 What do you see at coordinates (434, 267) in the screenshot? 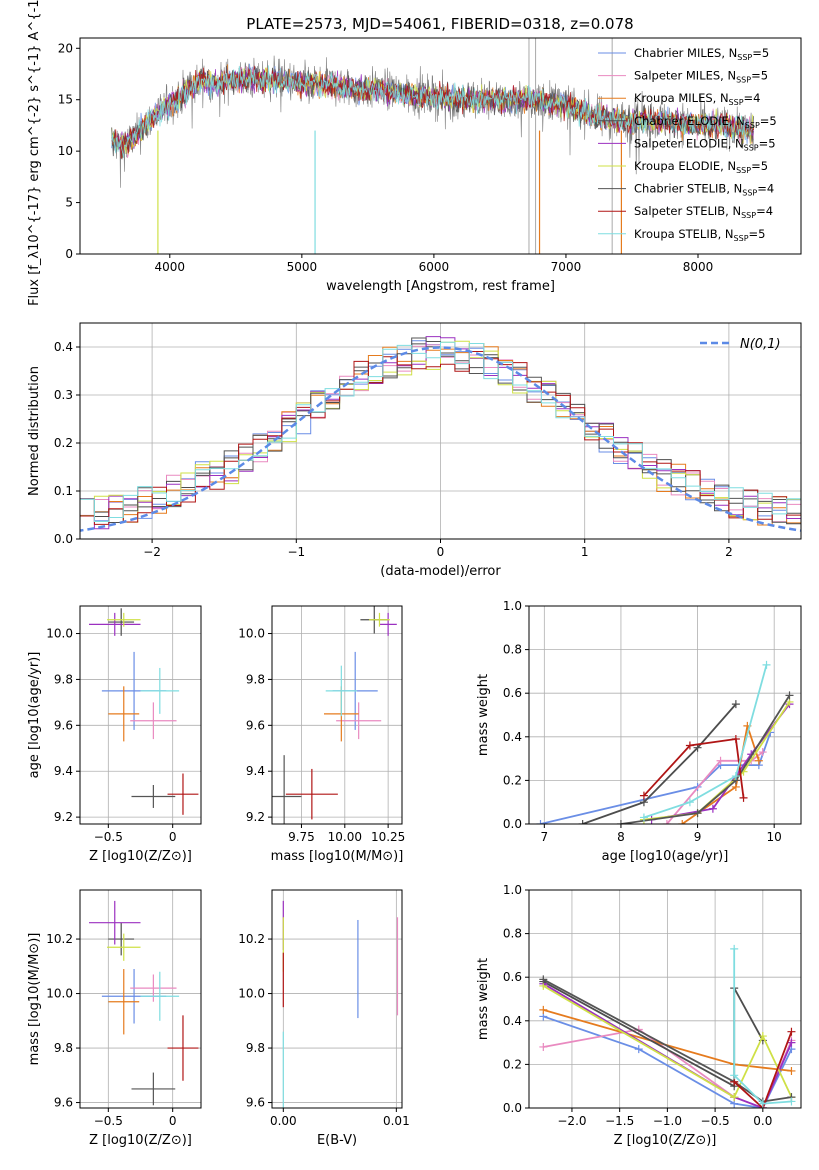
I see `x-tick-label: 6000` at bounding box center [434, 267].